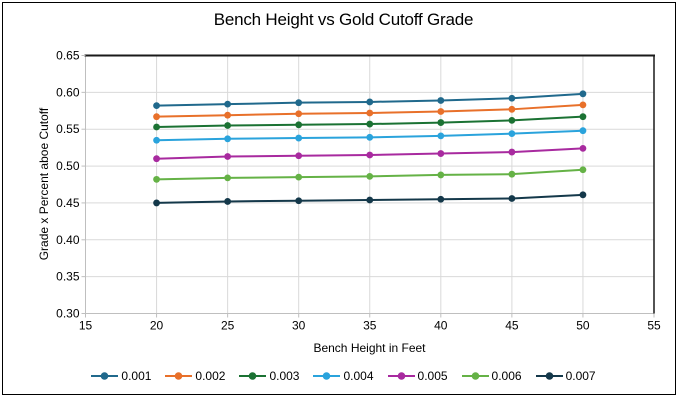 The image size is (687, 406). What do you see at coordinates (369, 348) in the screenshot?
I see `x-axis-title: Bench Height in Feet` at bounding box center [369, 348].